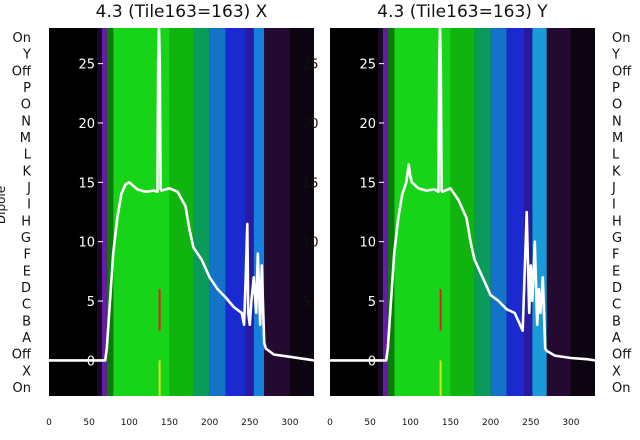 Image resolution: width=640 pixels, height=440 pixels. Describe the element at coordinates (462, 12) in the screenshot. I see `panel-title: 4.3 (Tile163=163) Y` at that location.